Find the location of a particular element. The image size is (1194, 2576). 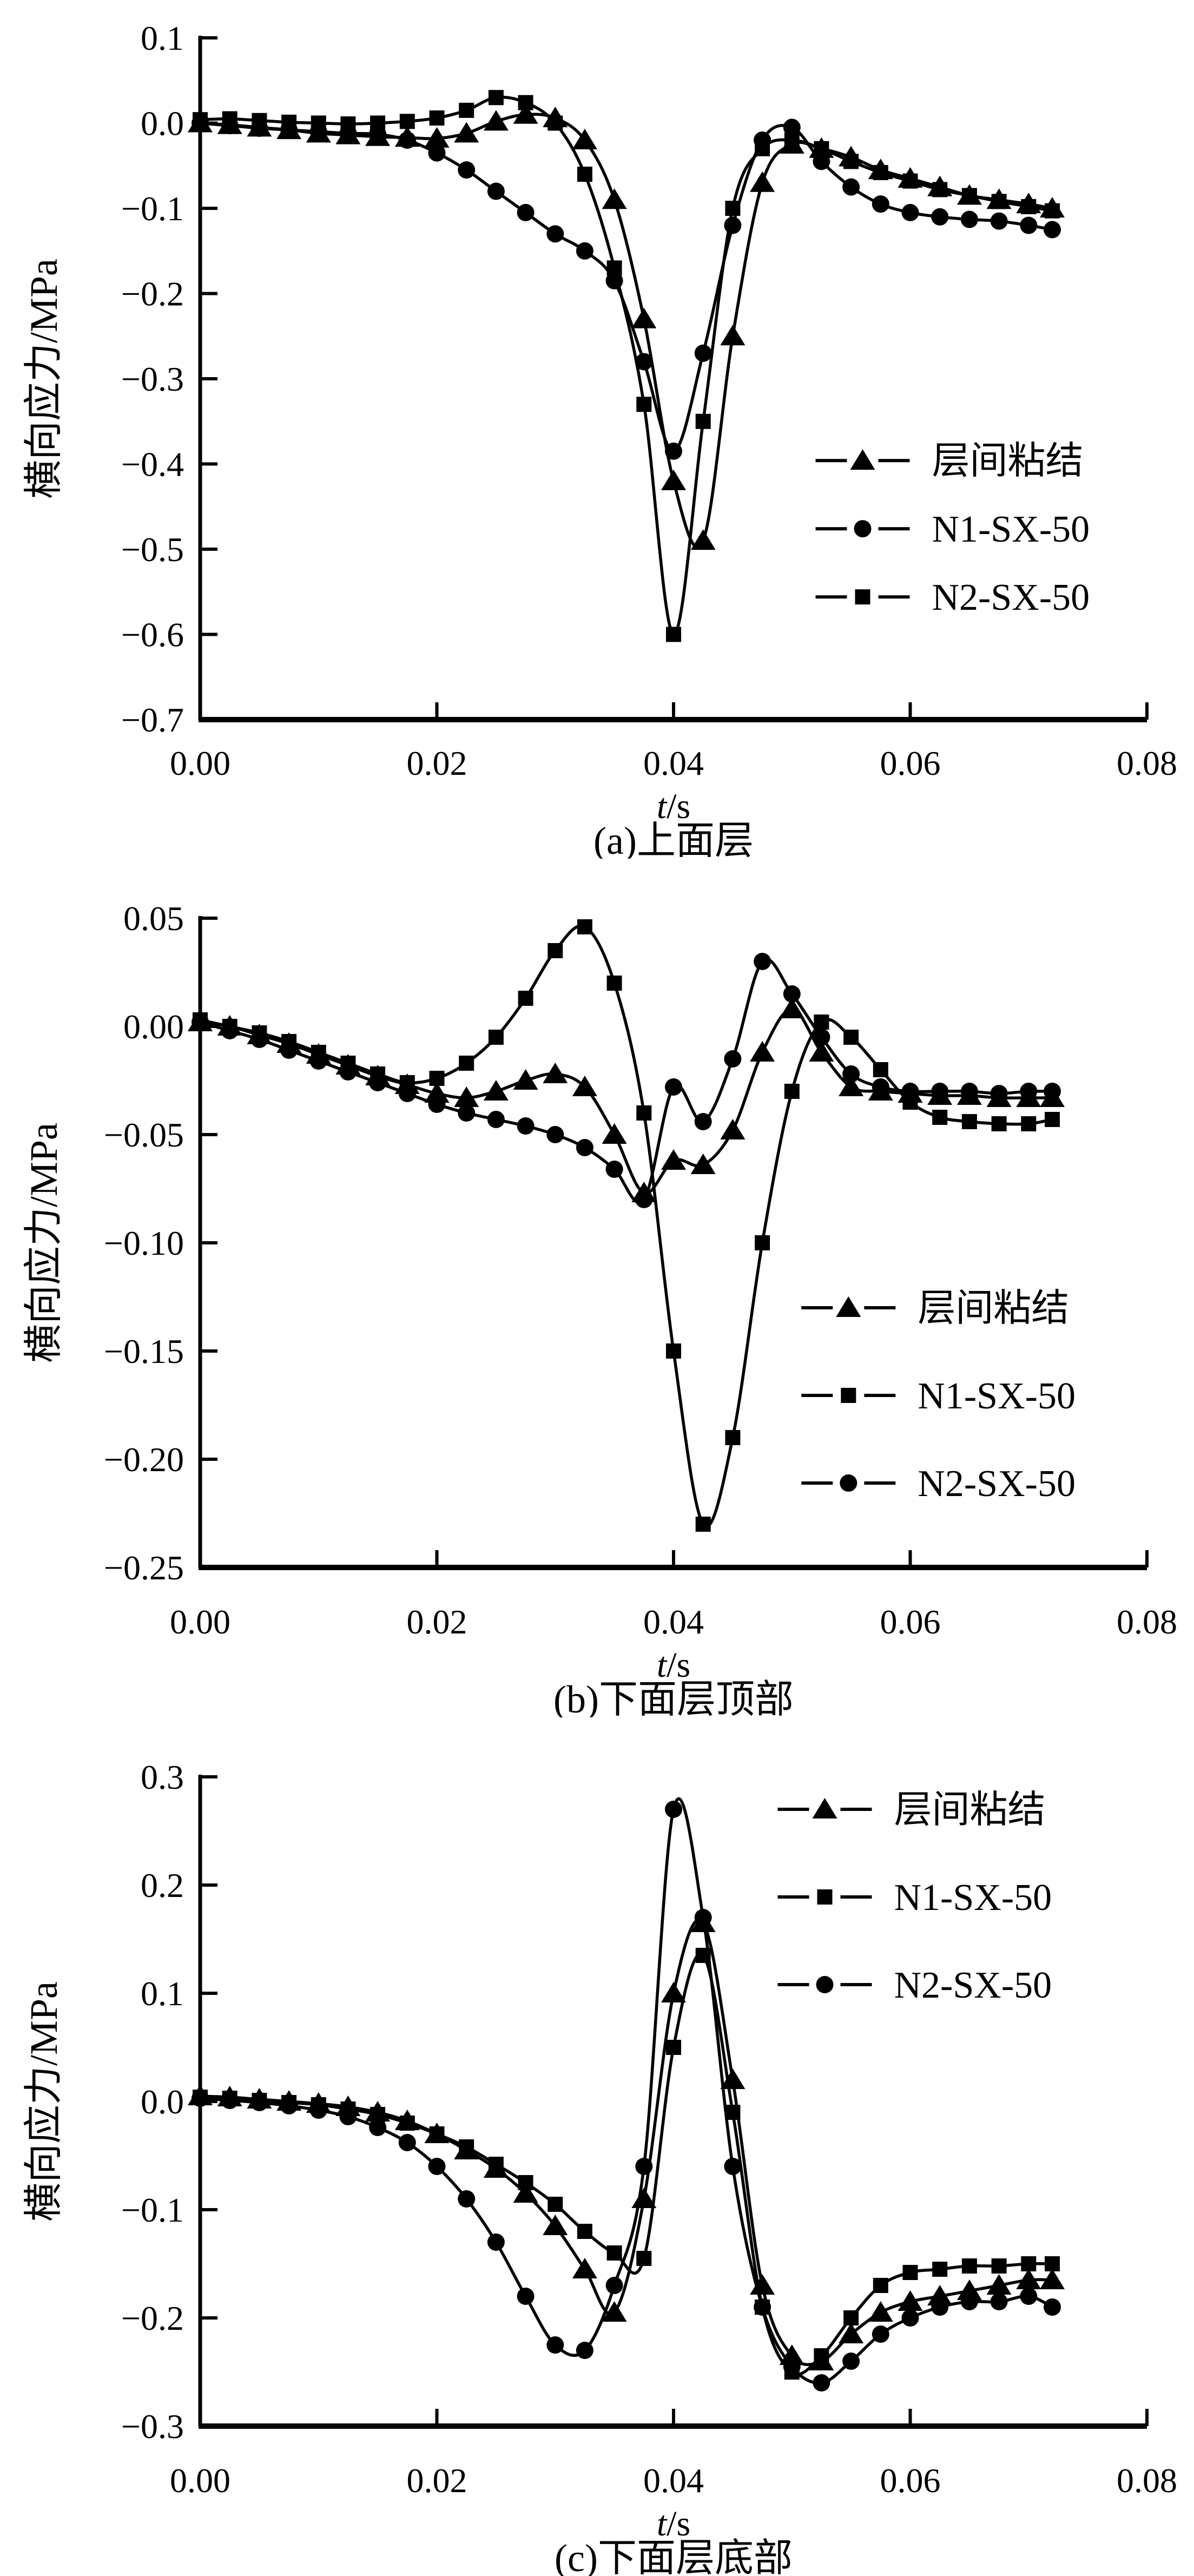

y-tick-label: −0.2 is located at coordinates (152, 294).